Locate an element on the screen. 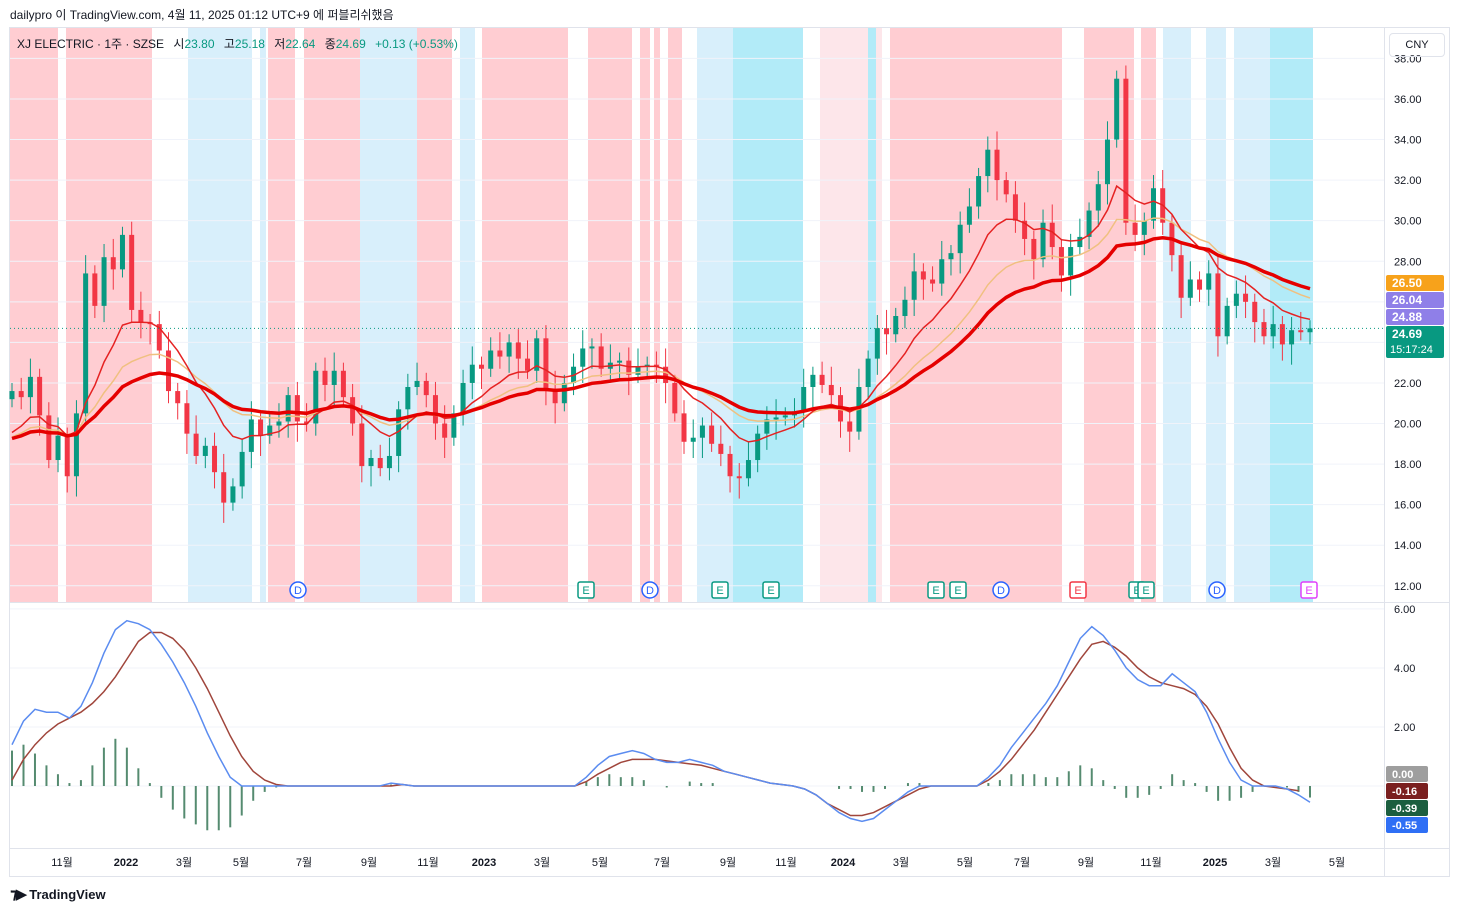 The width and height of the screenshot is (1460, 912). time-tick-label-11: 9월 is located at coordinates (728, 862).